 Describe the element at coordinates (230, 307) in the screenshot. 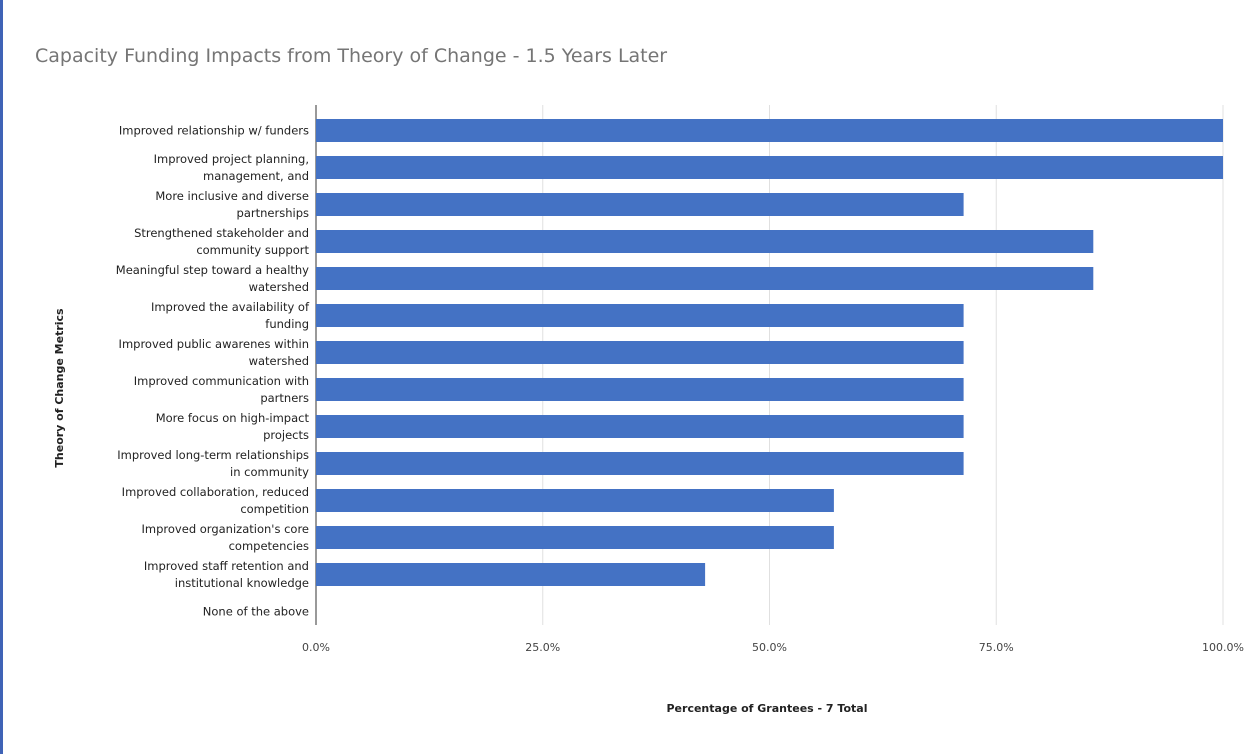

I see `category-label: Improved the availability of` at that location.